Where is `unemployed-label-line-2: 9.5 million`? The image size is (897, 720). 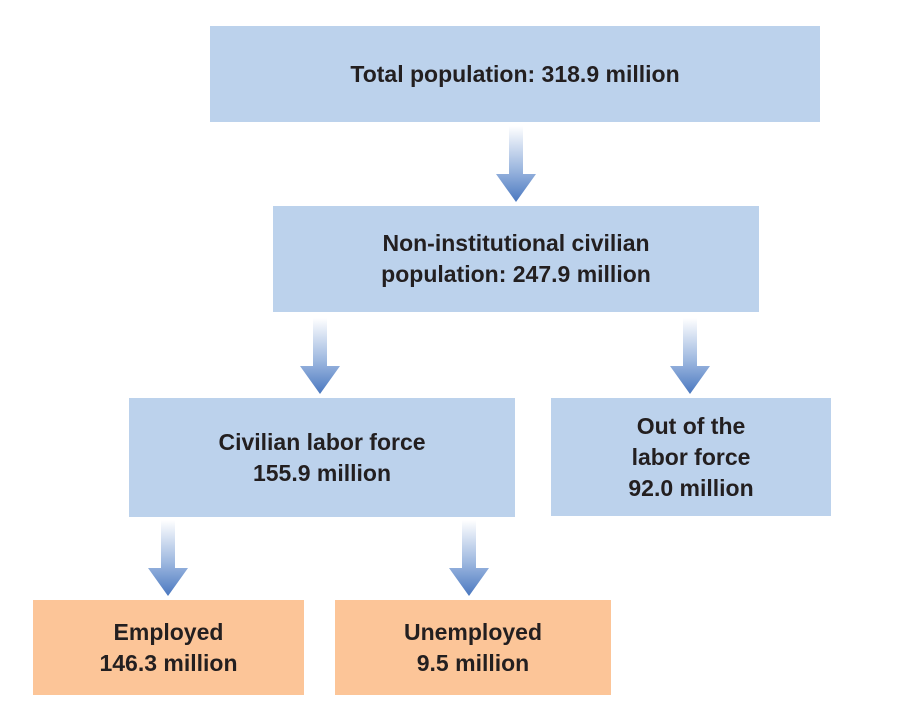
unemployed-label-line-2: 9.5 million is located at coordinates (473, 662).